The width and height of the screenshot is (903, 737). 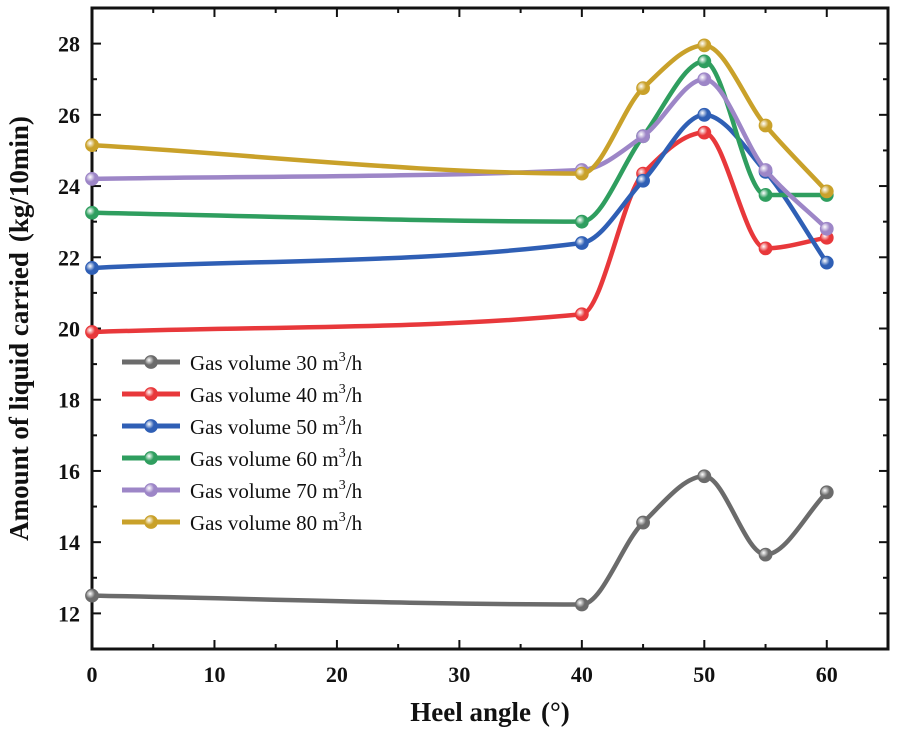 I want to click on x-tick-label: 0, so click(x=92, y=674).